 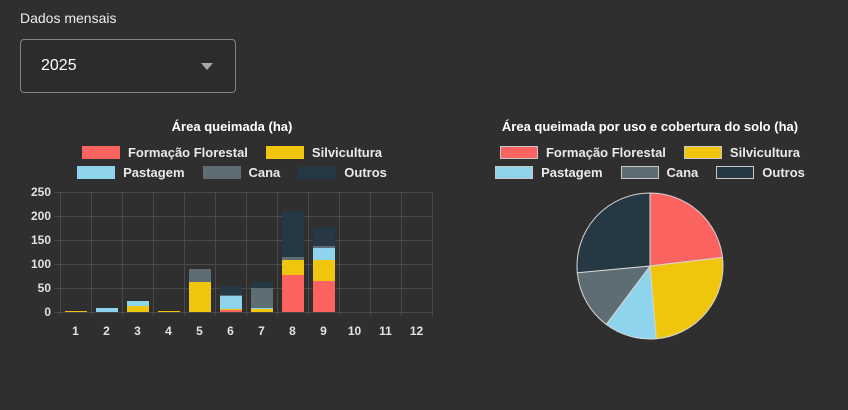 What do you see at coordinates (613, 233) in the screenshot?
I see `pie-slice-outros` at bounding box center [613, 233].